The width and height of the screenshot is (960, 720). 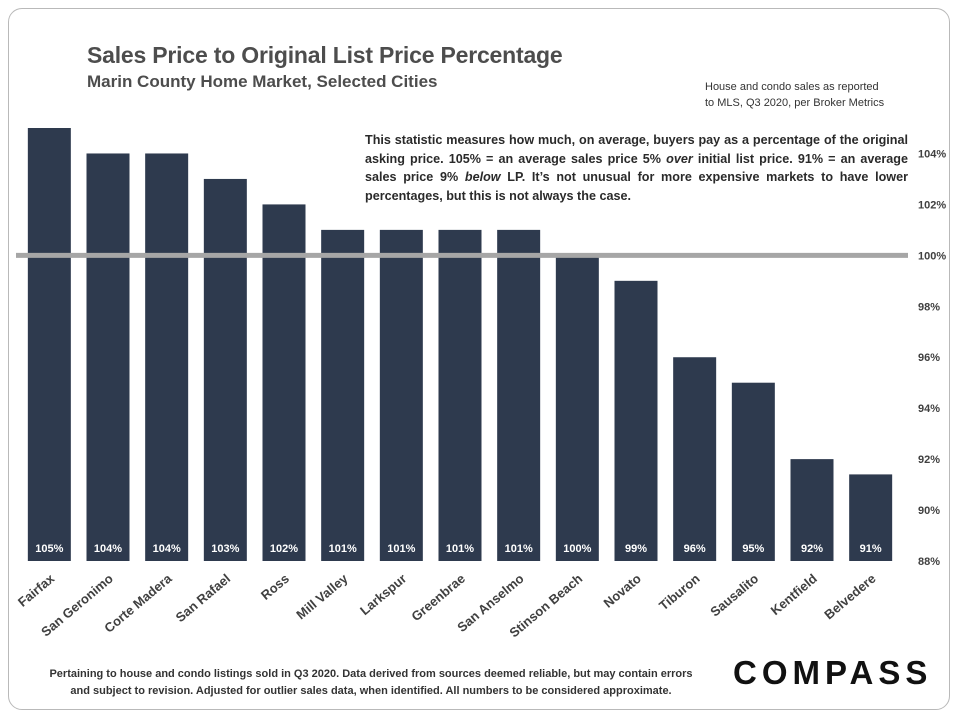 What do you see at coordinates (49, 344) in the screenshot?
I see `bar-fairfax` at bounding box center [49, 344].